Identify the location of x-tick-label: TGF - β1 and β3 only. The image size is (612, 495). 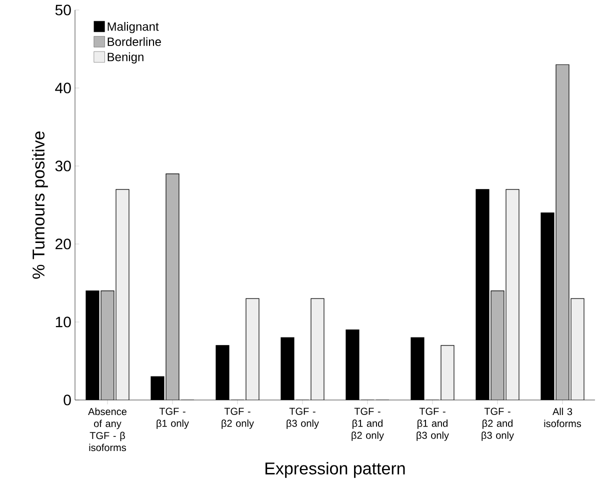
(432, 424).